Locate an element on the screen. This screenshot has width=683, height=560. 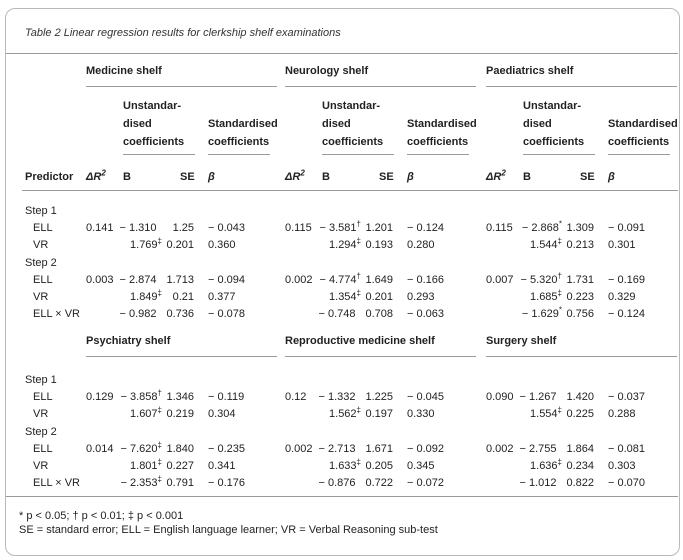
b-value: − 2.874 is located at coordinates (138, 280).